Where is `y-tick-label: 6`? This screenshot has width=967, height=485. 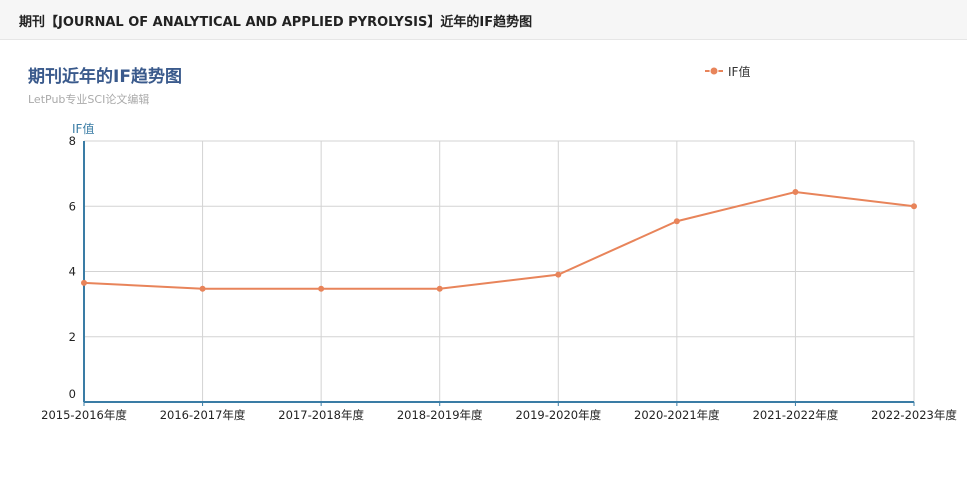 y-tick-label: 6 is located at coordinates (72, 206).